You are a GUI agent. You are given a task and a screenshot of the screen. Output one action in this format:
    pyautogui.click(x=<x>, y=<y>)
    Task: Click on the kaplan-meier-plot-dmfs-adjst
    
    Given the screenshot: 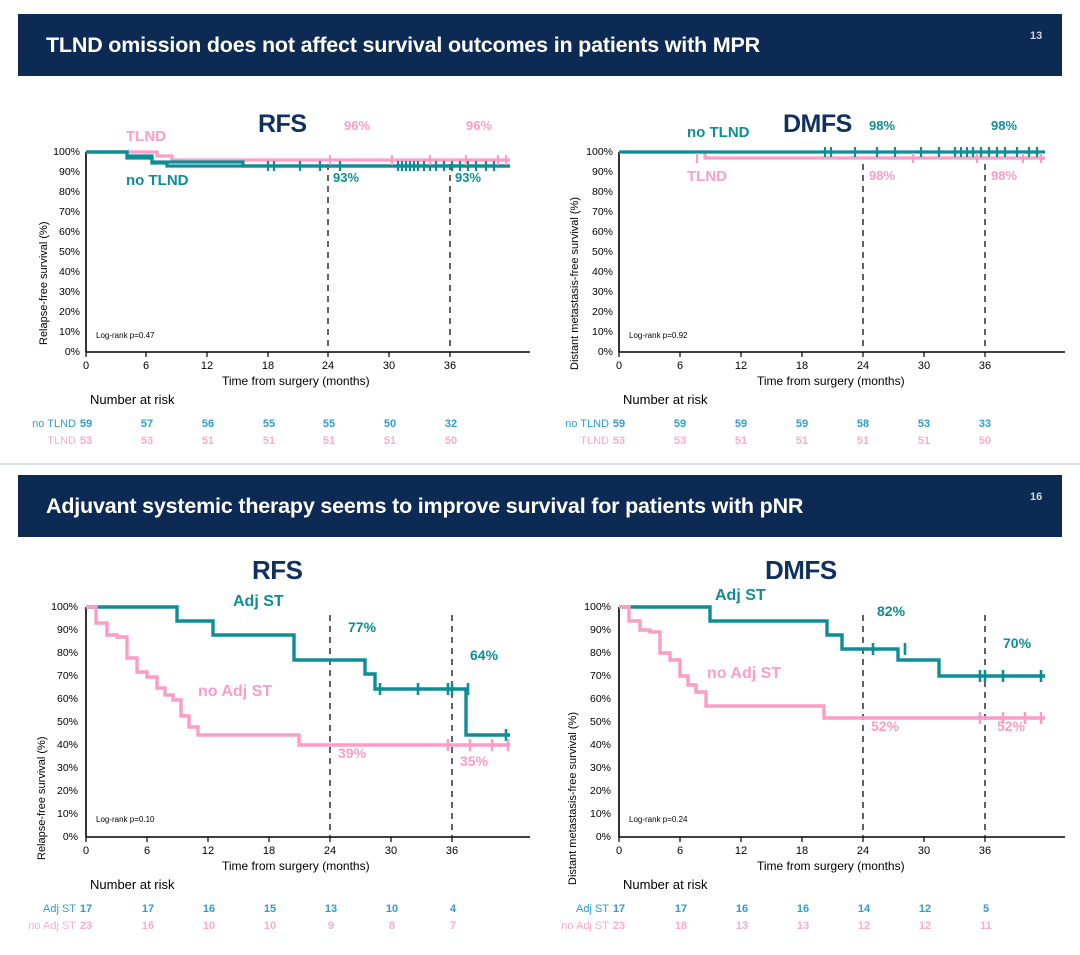 What is the action you would take?
    pyautogui.click(x=841, y=723)
    